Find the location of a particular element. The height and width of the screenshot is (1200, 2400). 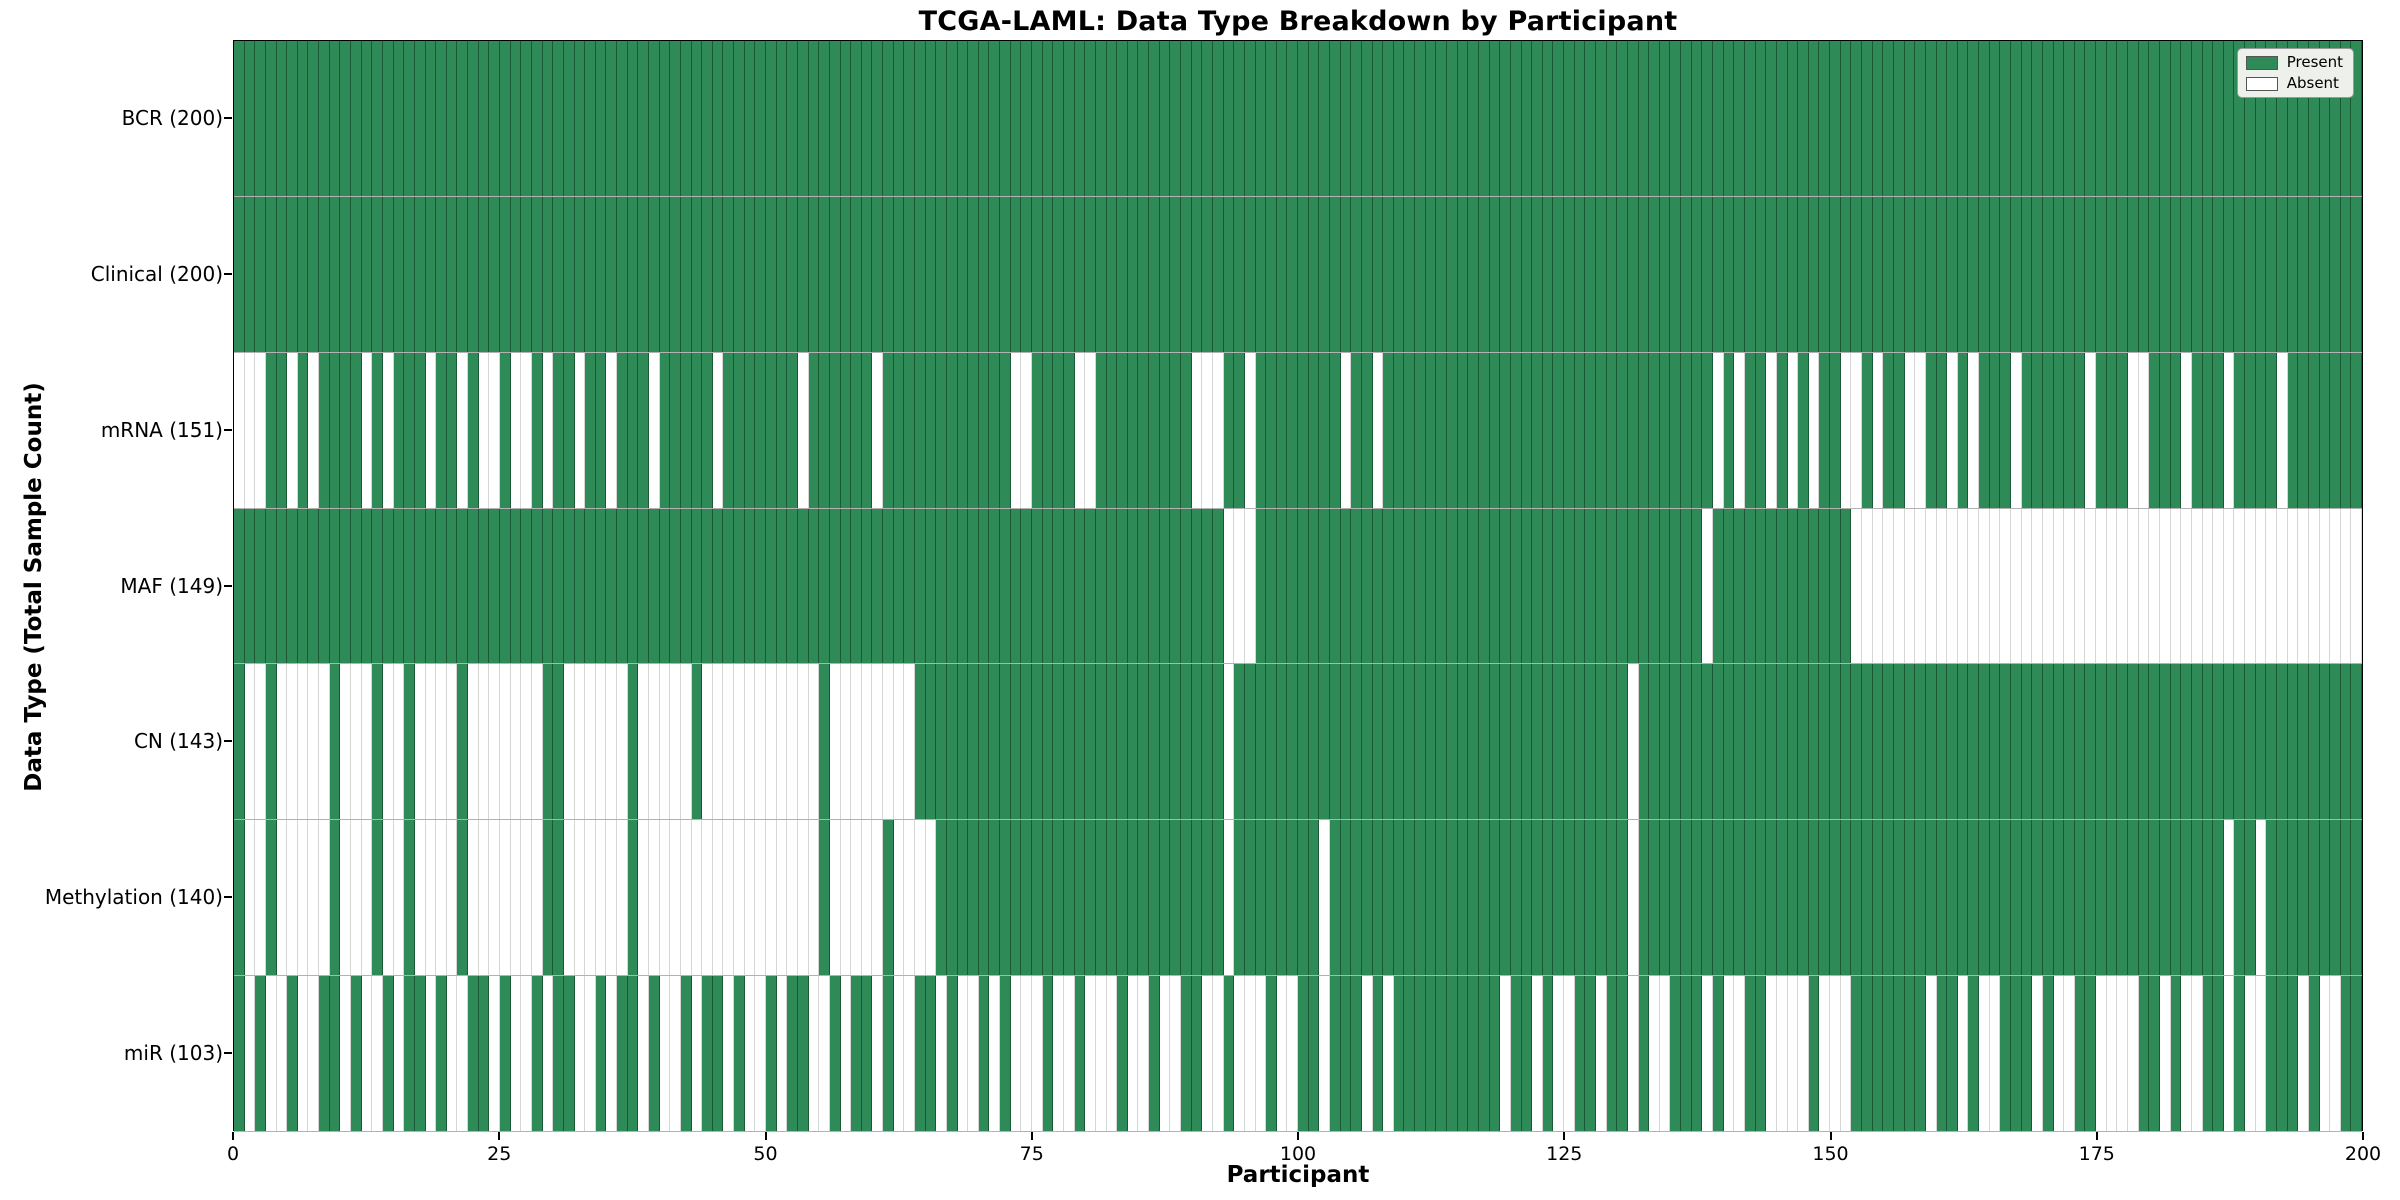

heatmap-row-Methylation is located at coordinates (1298, 898).